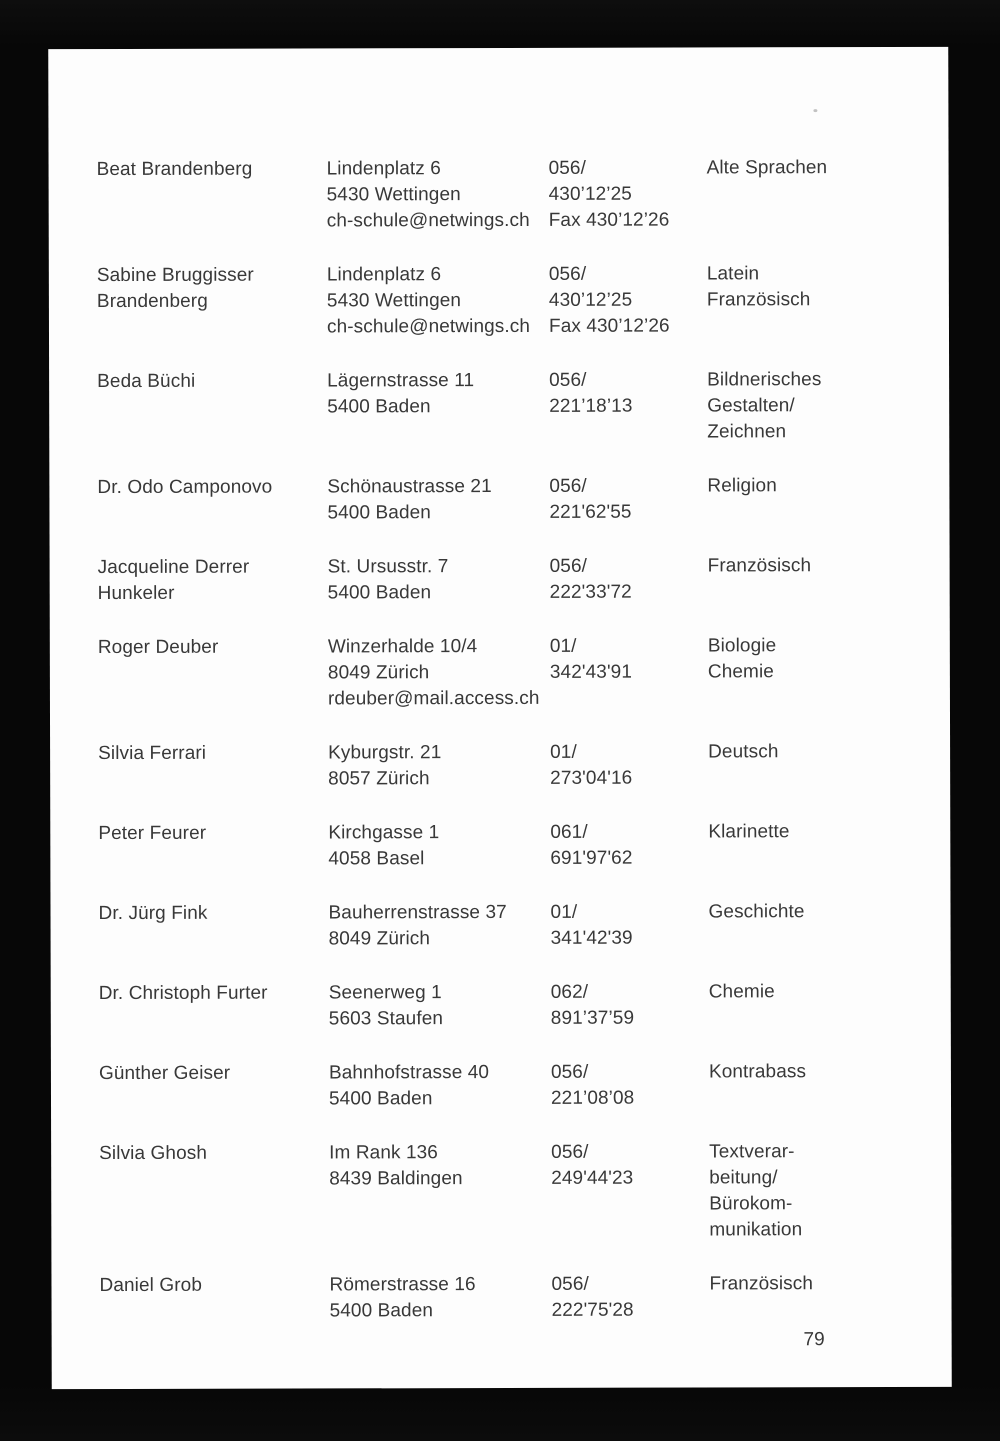 This screenshot has width=1000, height=1441. Describe the element at coordinates (752, 1152) in the screenshot. I see `text-line: Textverar-` at that location.